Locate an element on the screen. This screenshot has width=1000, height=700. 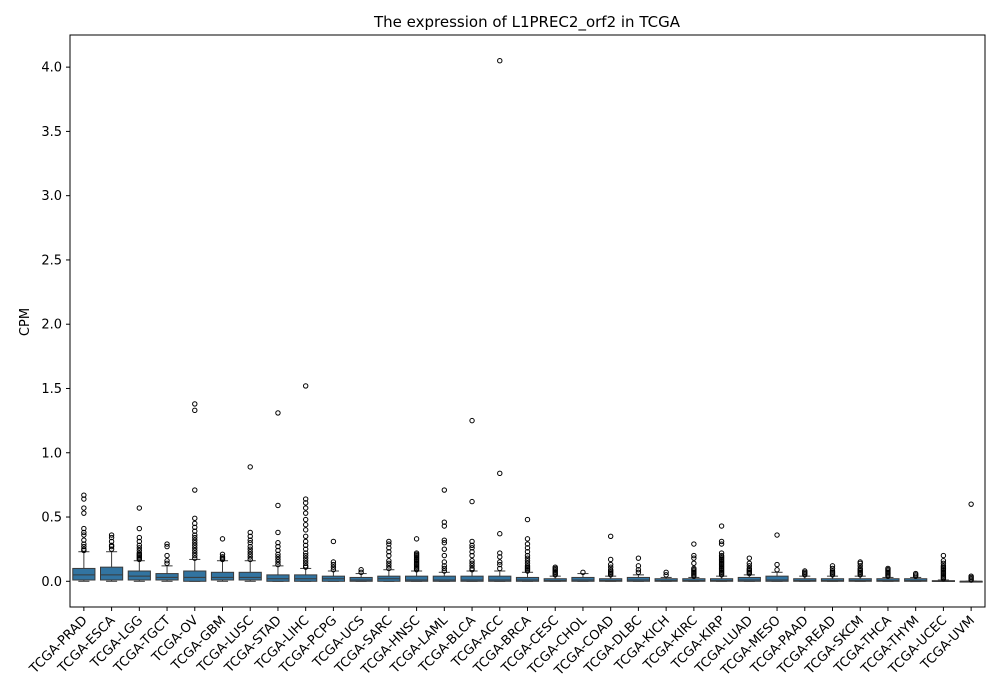
y-tick-label: 0.0 is located at coordinates (51, 582).